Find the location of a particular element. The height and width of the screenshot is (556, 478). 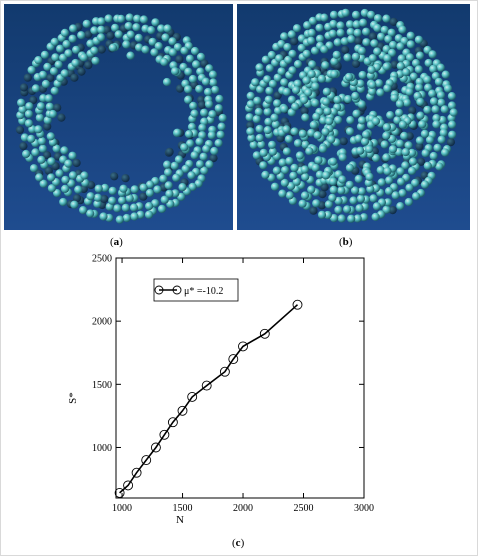

series-line is located at coordinates (209, 399).